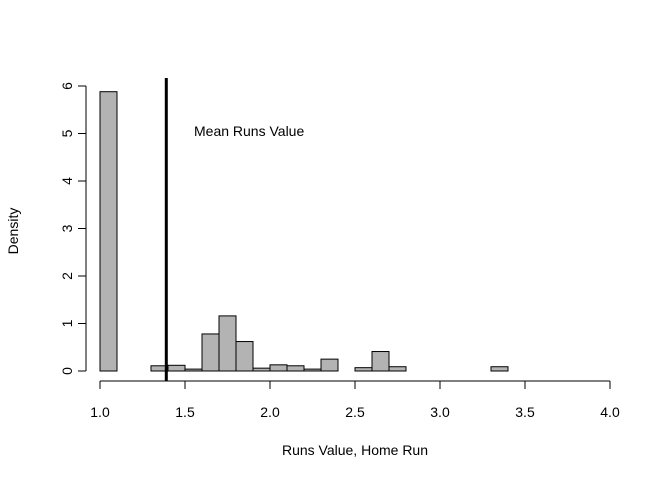 Image resolution: width=672 pixels, height=480 pixels. I want to click on x-axis-title: Runs Value, Home Run, so click(355, 450).